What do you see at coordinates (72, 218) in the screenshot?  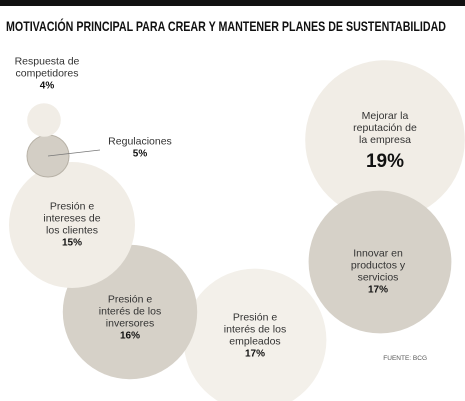 I see `category-label: Presión e intereses de los clientes` at bounding box center [72, 218].